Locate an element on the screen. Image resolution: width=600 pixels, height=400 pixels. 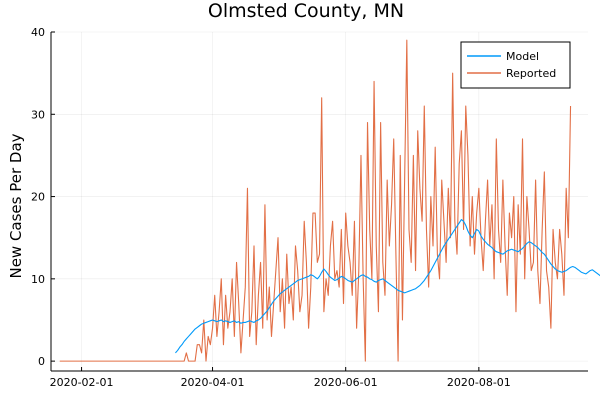
legend-box is located at coordinates (515, 65).